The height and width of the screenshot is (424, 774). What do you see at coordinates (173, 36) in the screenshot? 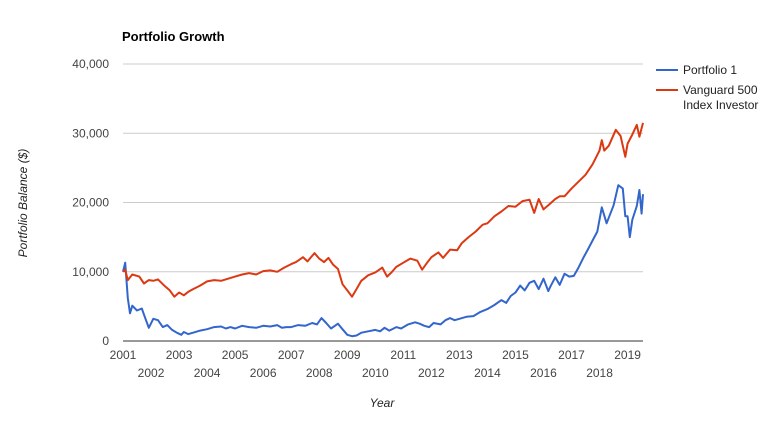
I see `chart-title: Portfolio Growth` at bounding box center [173, 36].